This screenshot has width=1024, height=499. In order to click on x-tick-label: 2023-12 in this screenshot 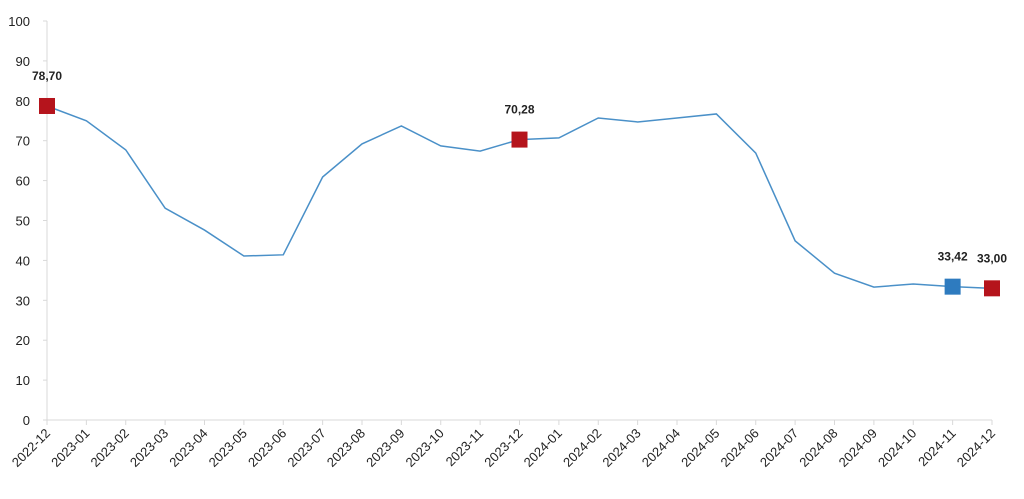, I will do `click(503, 448)`.